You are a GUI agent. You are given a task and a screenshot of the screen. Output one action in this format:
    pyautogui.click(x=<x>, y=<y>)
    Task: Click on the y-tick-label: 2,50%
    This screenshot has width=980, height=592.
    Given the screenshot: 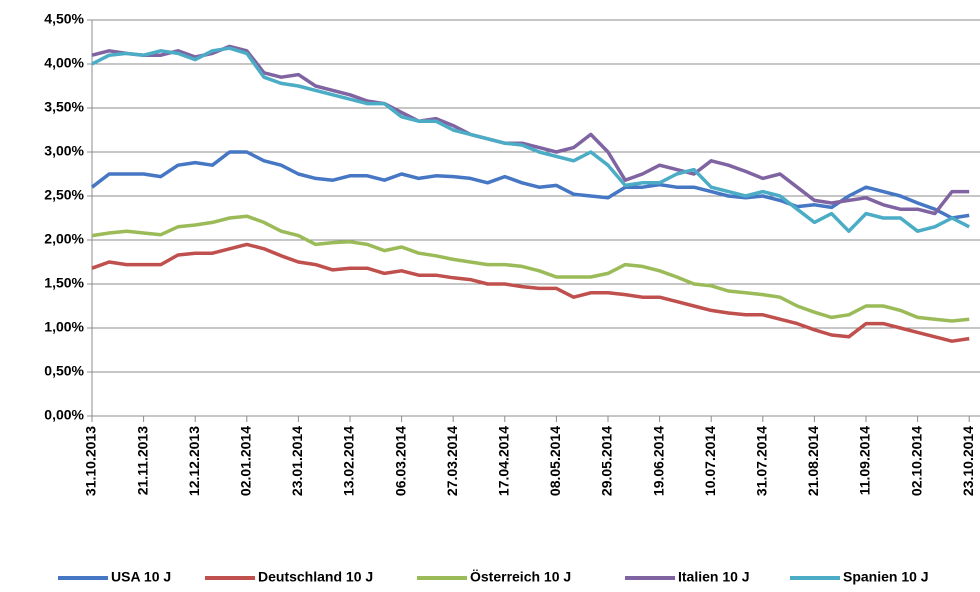 What is the action you would take?
    pyautogui.click(x=64, y=195)
    